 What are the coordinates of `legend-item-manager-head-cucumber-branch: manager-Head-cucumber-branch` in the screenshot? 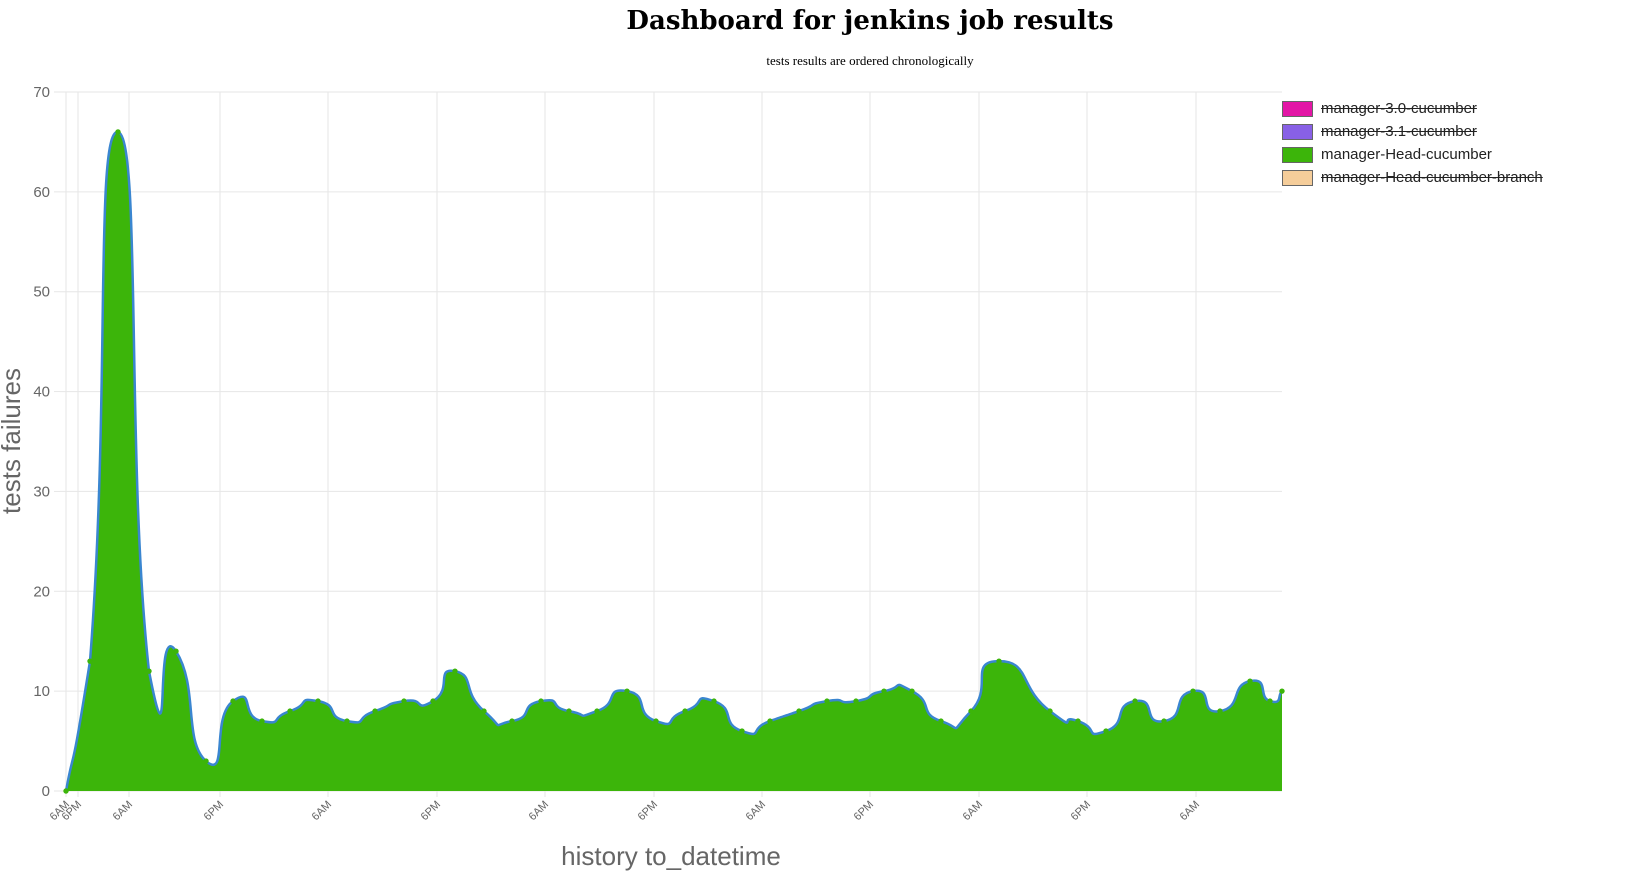 It's located at (1412, 177).